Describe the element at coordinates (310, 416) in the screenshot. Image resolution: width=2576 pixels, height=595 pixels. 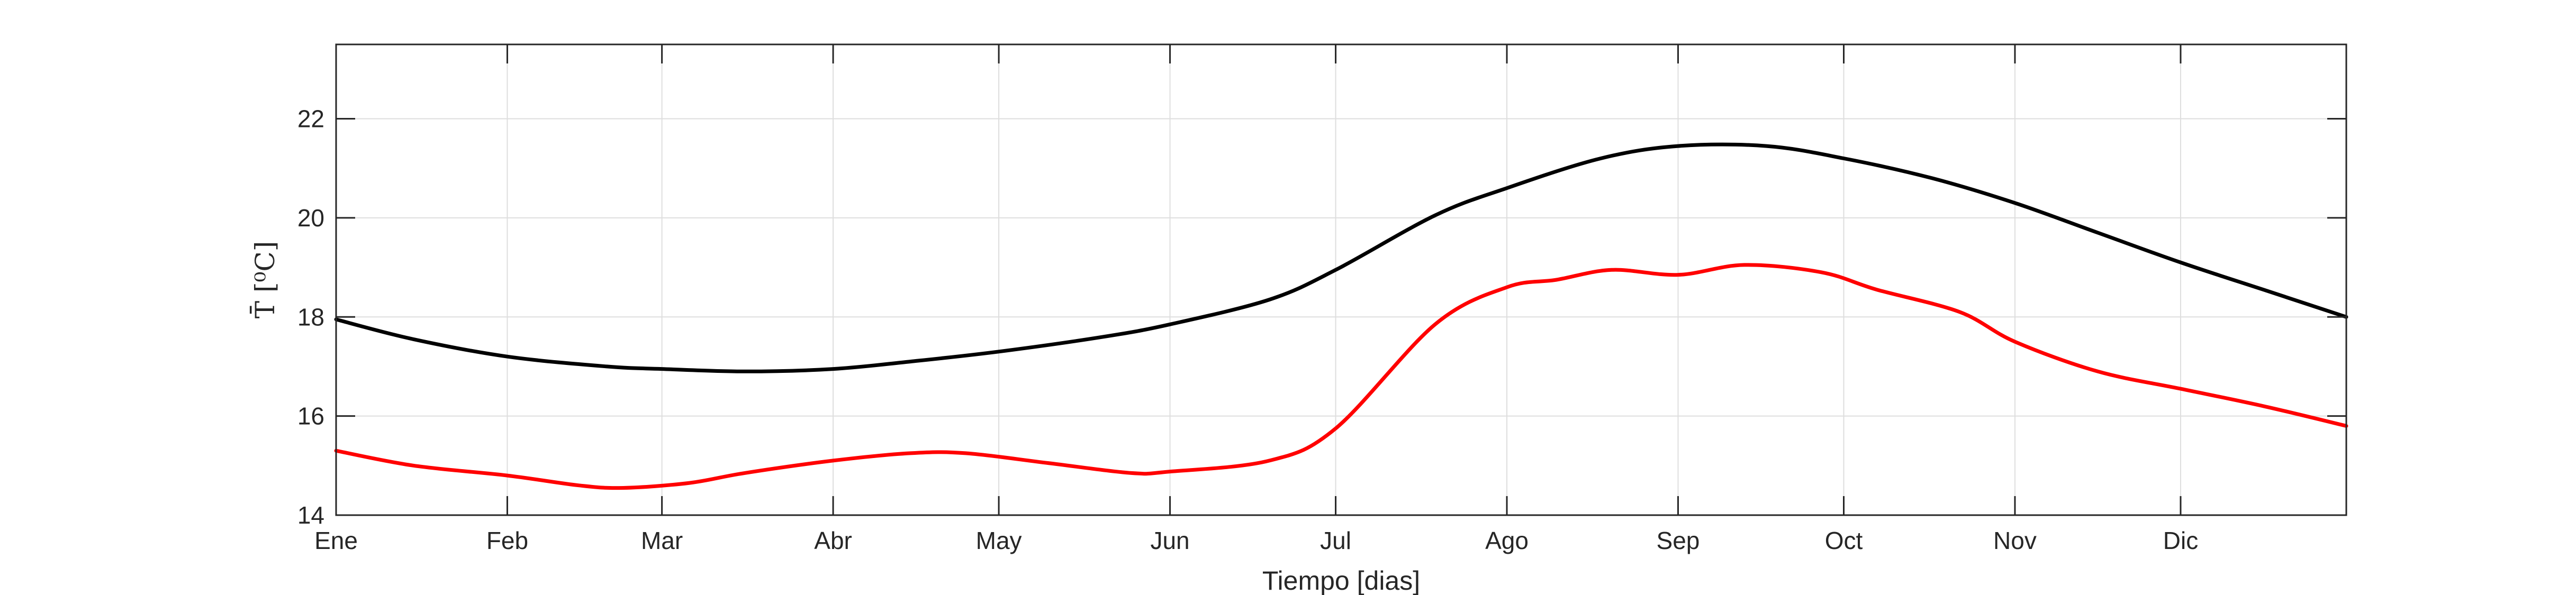
I see `y-tick-label: 16` at that location.